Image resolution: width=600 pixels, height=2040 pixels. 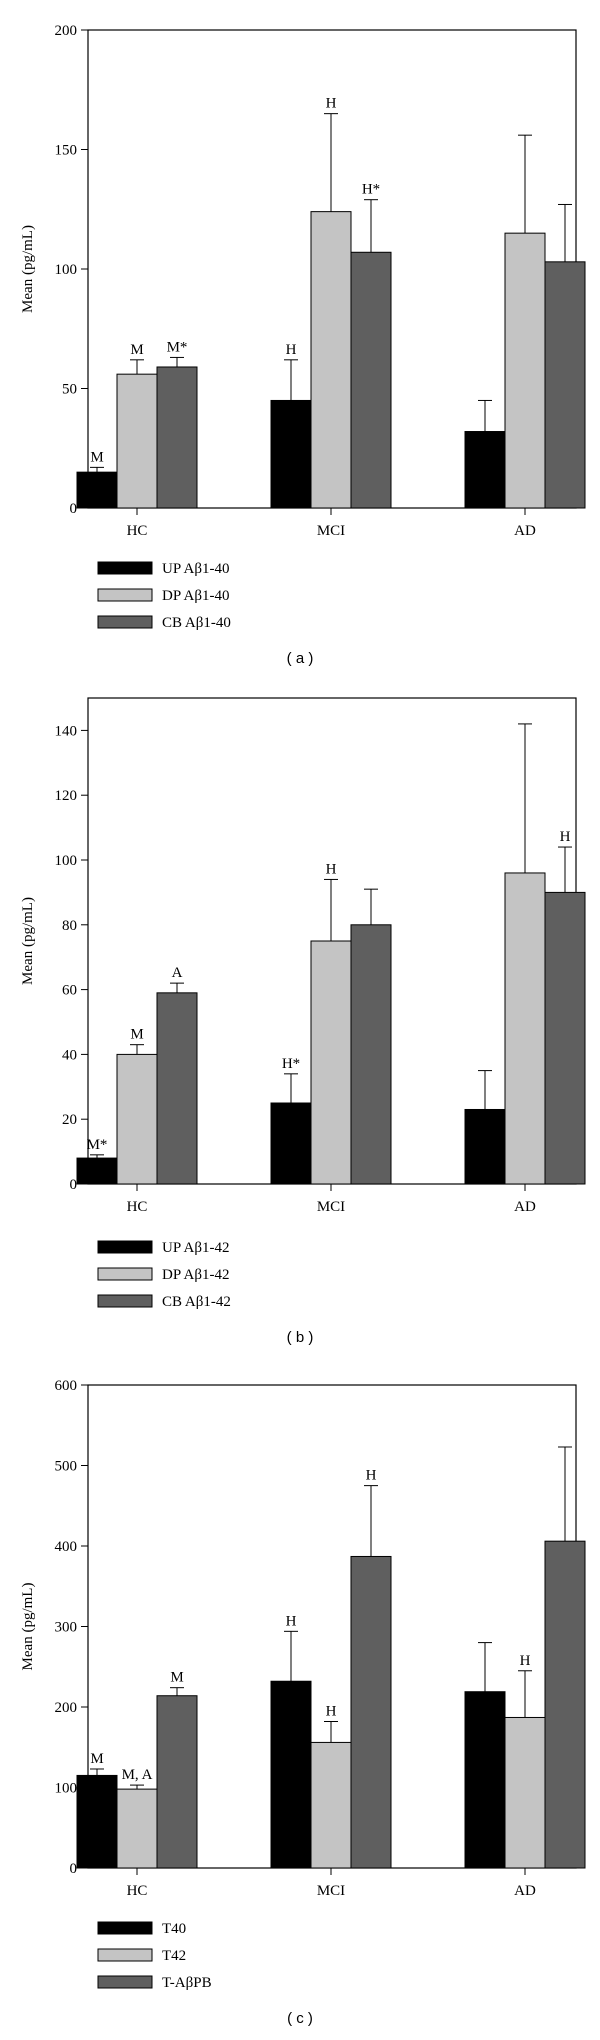 I want to click on legend-label: CB Aβ1-40, so click(x=196, y=623).